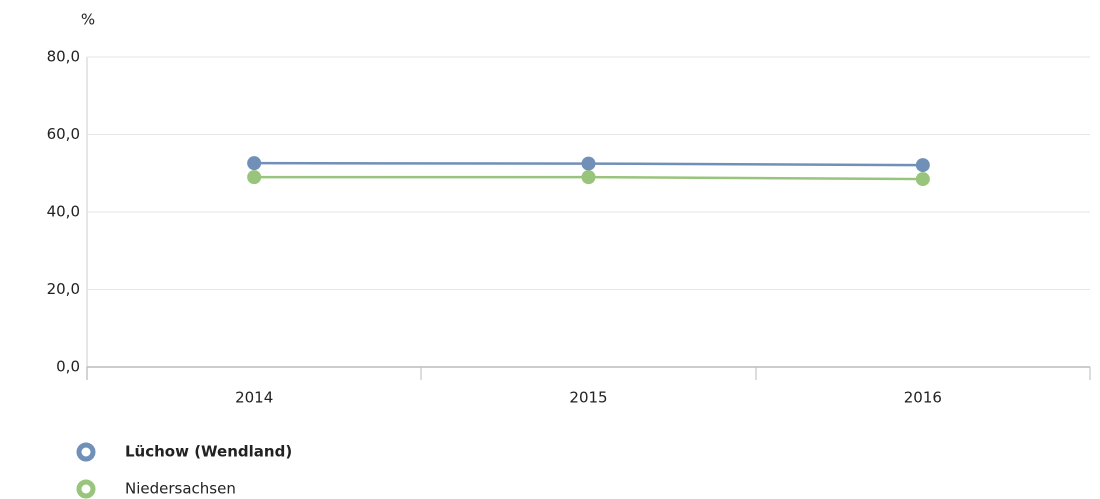 This screenshot has width=1100, height=499. Describe the element at coordinates (588, 398) in the screenshot. I see `x-tick-label: 2015` at that location.